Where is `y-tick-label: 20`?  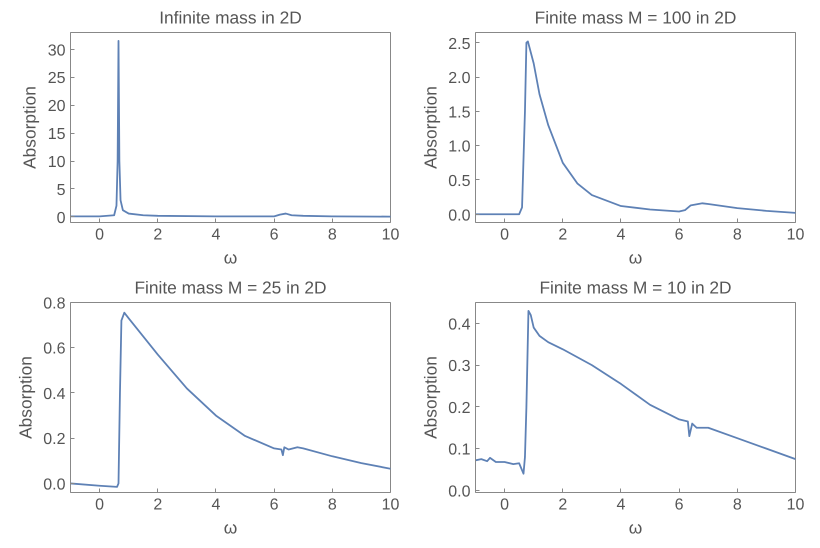
y-tick-label: 20 is located at coordinates (57, 107).